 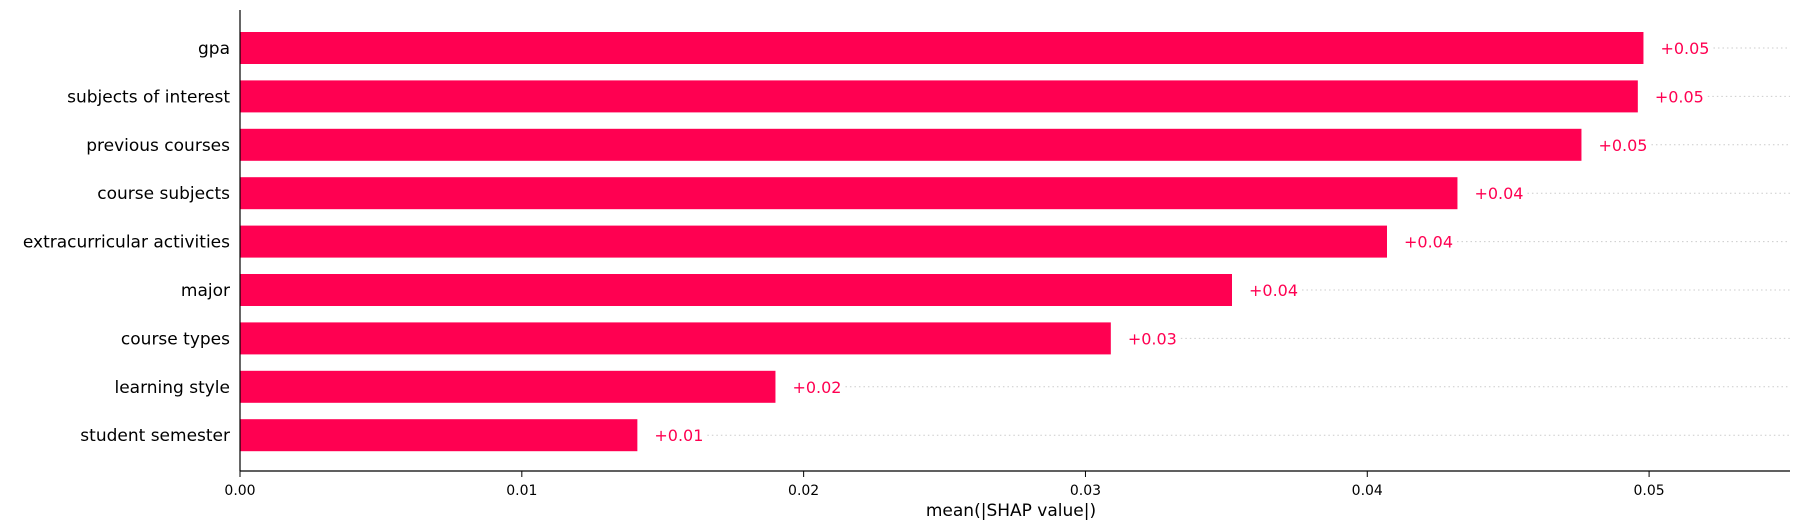 I want to click on x-tick-label: 0.03, so click(x=1085, y=491).